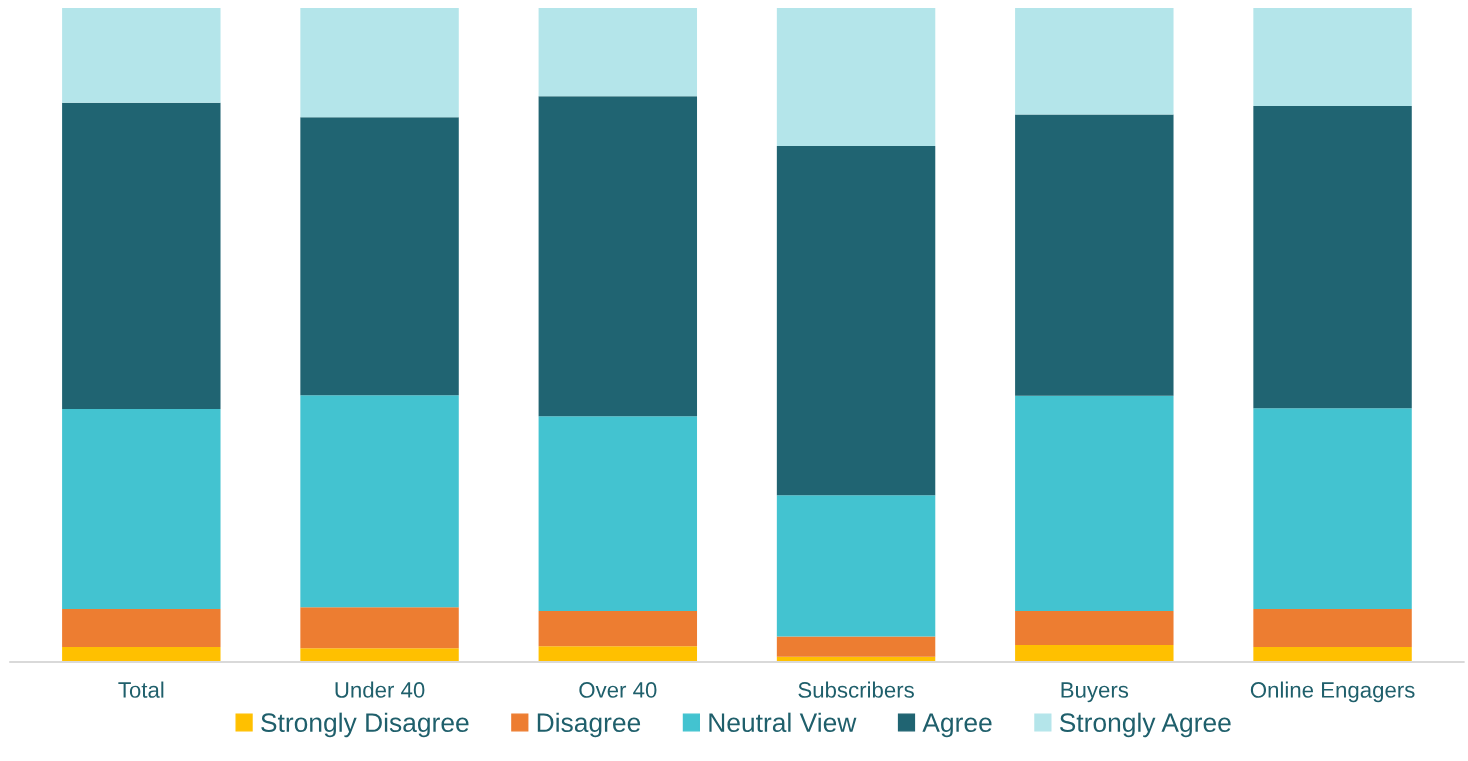 This screenshot has height=761, width=1468. Describe the element at coordinates (856, 689) in the screenshot. I see `x-tick-label: Subscribers` at that location.